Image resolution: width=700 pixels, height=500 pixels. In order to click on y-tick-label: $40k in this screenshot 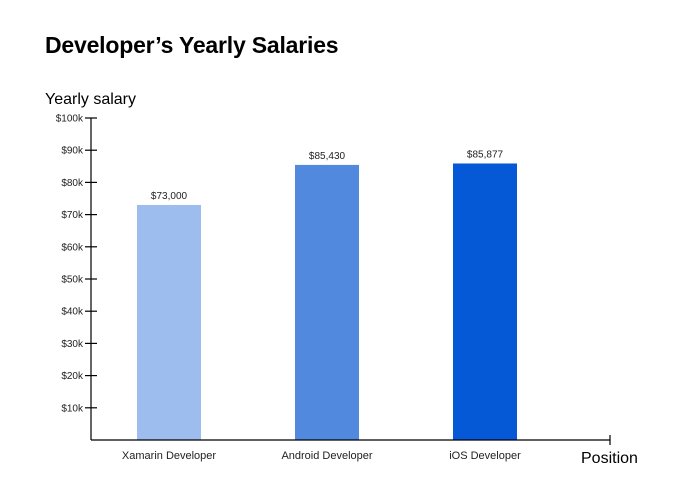, I will do `click(72, 312)`.